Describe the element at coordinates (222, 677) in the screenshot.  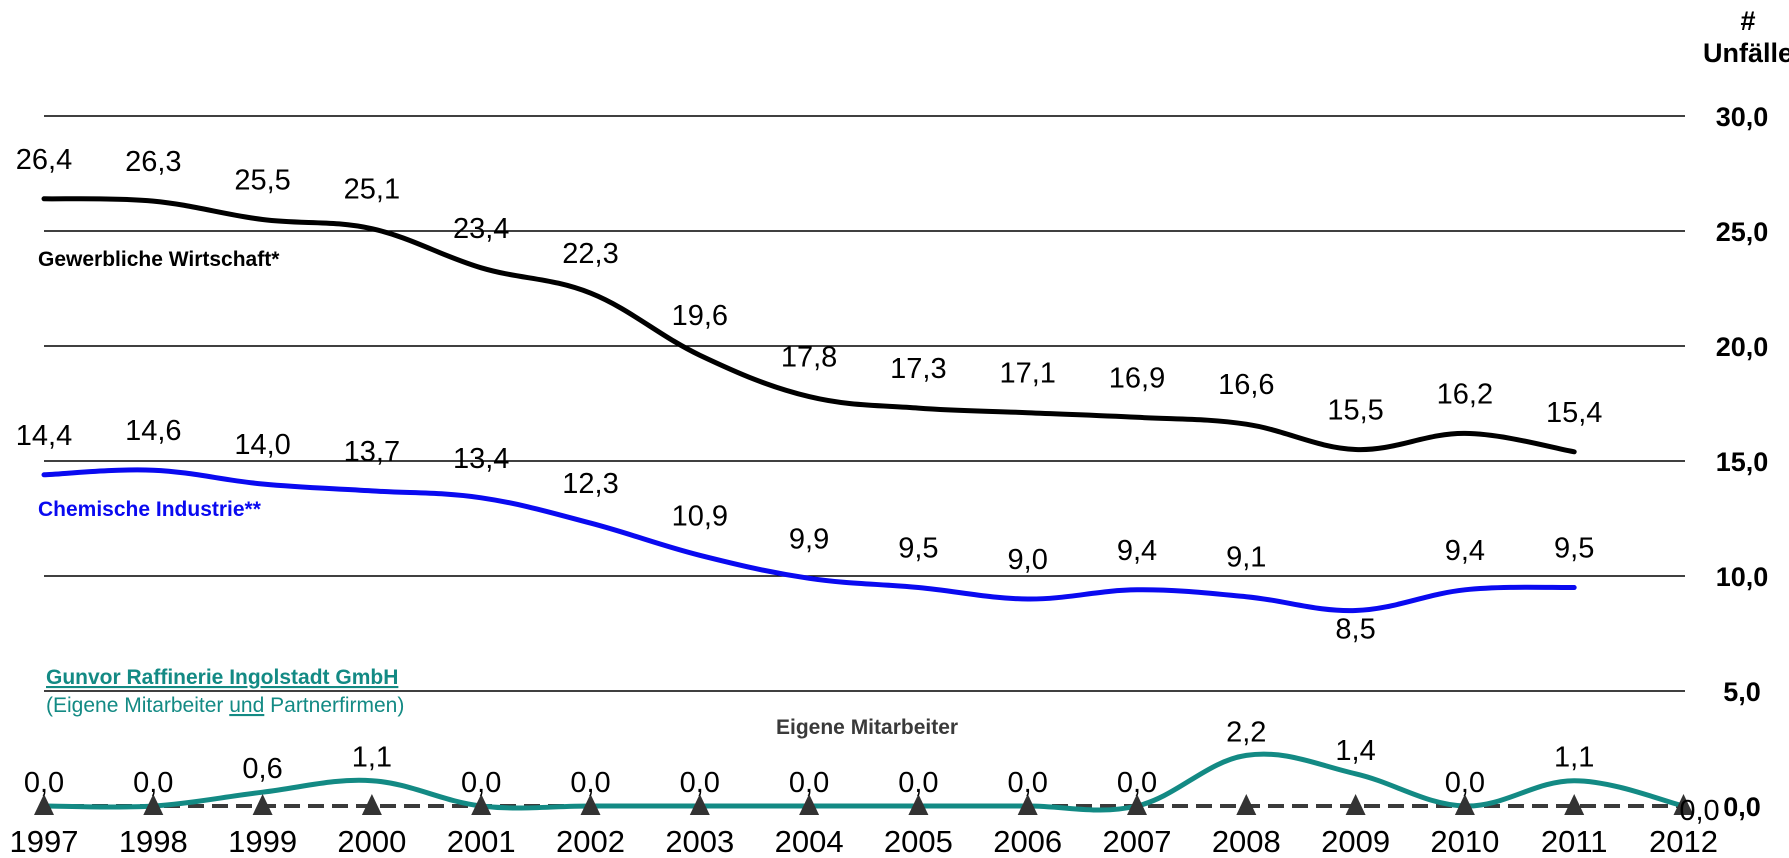
I see `series-label-gunvor: Gunvor Raffinerie Ingolstadt GmbH` at that location.